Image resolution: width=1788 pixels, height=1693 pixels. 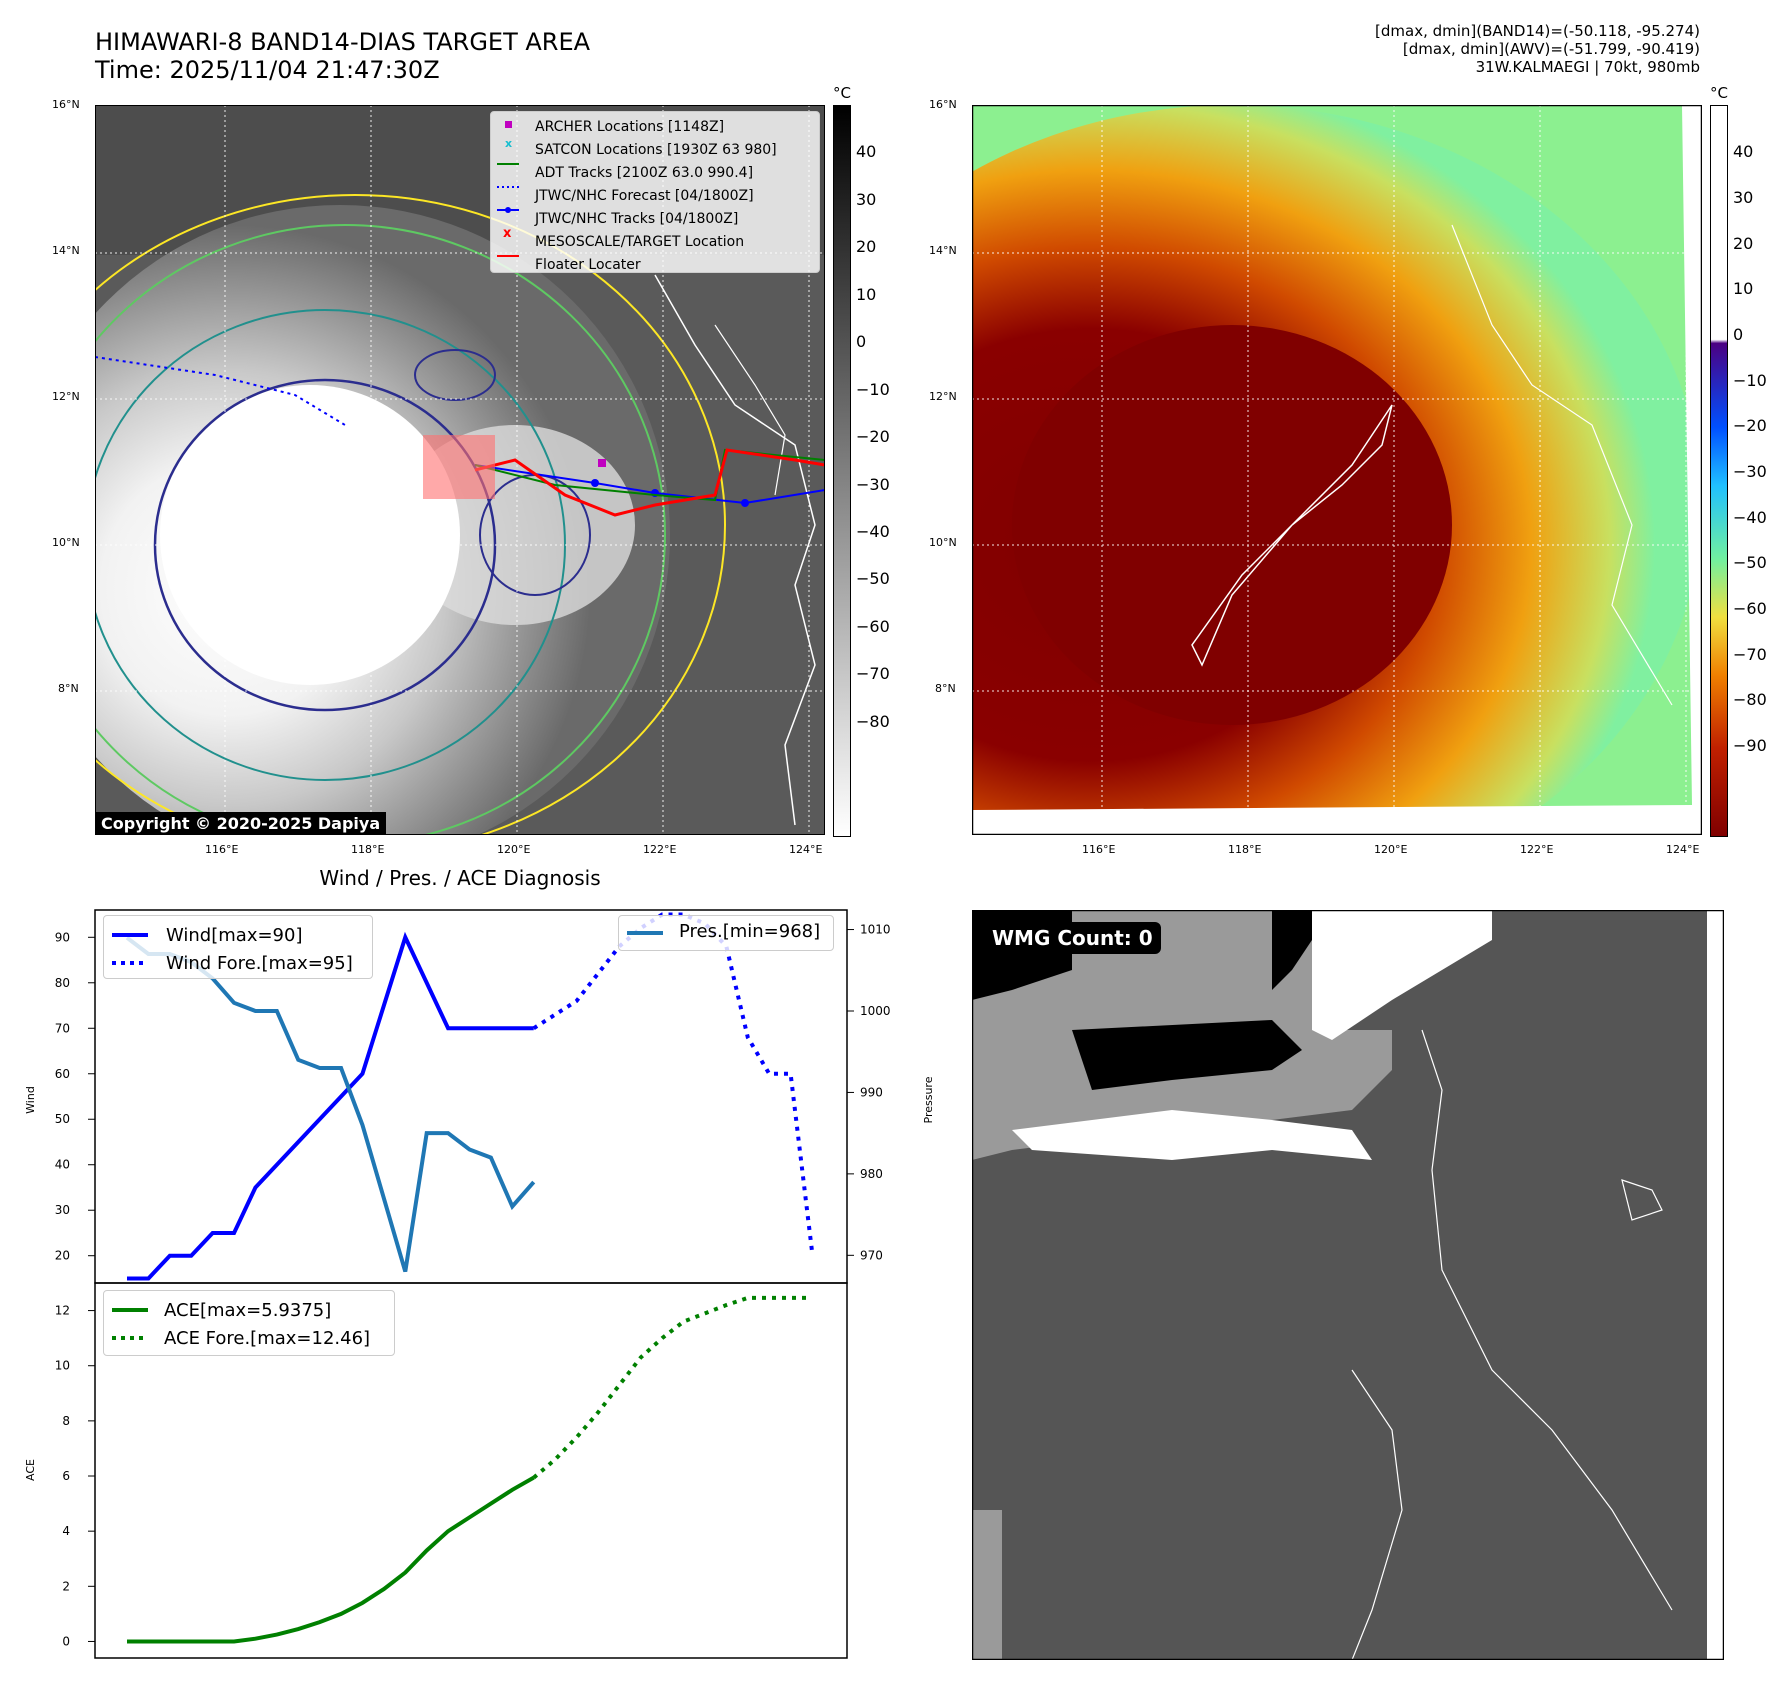 What do you see at coordinates (873, 626) in the screenshot?
I see `cbl-tick-10: −60` at bounding box center [873, 626].